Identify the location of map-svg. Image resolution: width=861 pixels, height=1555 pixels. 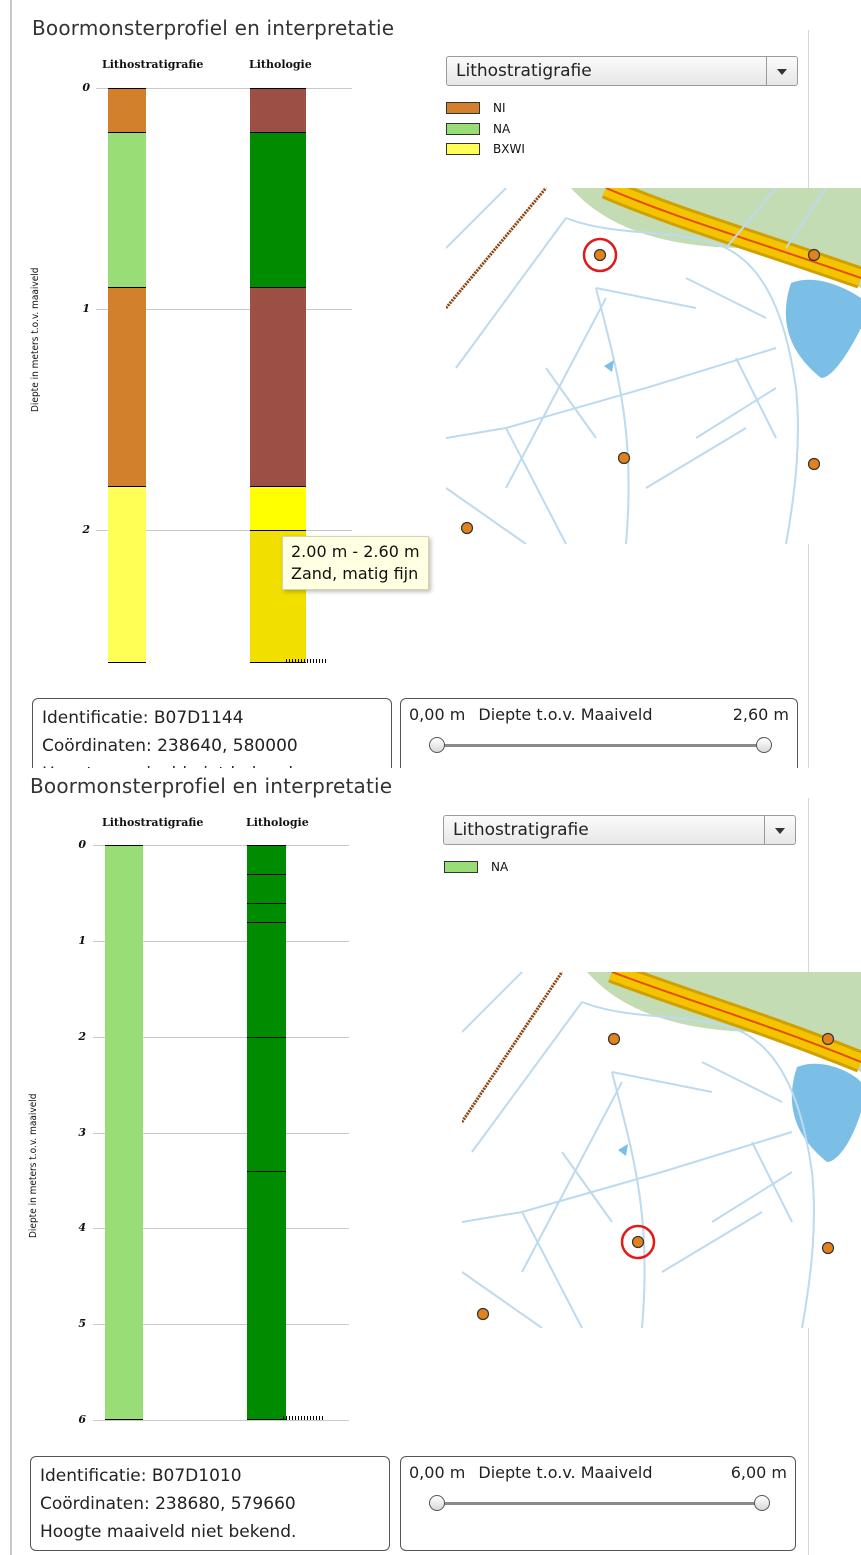
(653, 366).